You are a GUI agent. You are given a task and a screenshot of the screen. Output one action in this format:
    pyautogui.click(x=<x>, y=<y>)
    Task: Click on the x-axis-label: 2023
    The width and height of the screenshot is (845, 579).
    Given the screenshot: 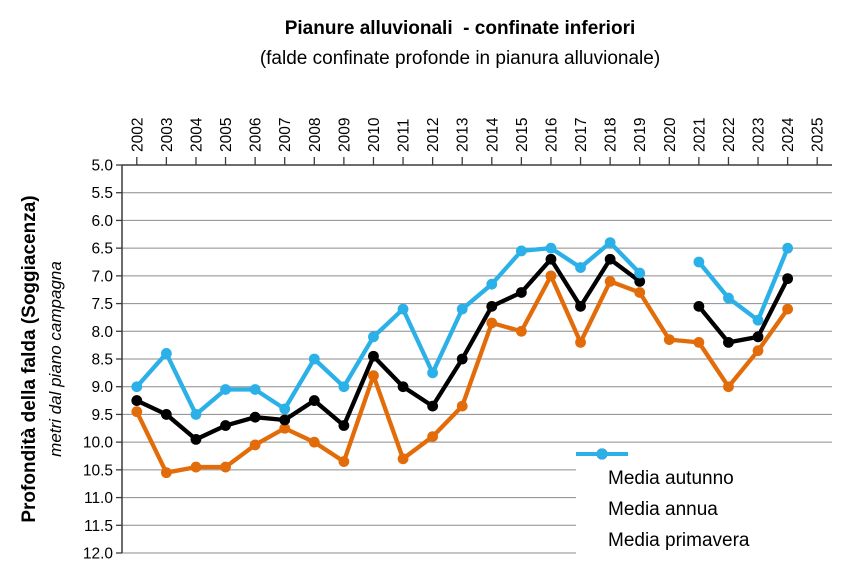 What is the action you would take?
    pyautogui.click(x=759, y=135)
    